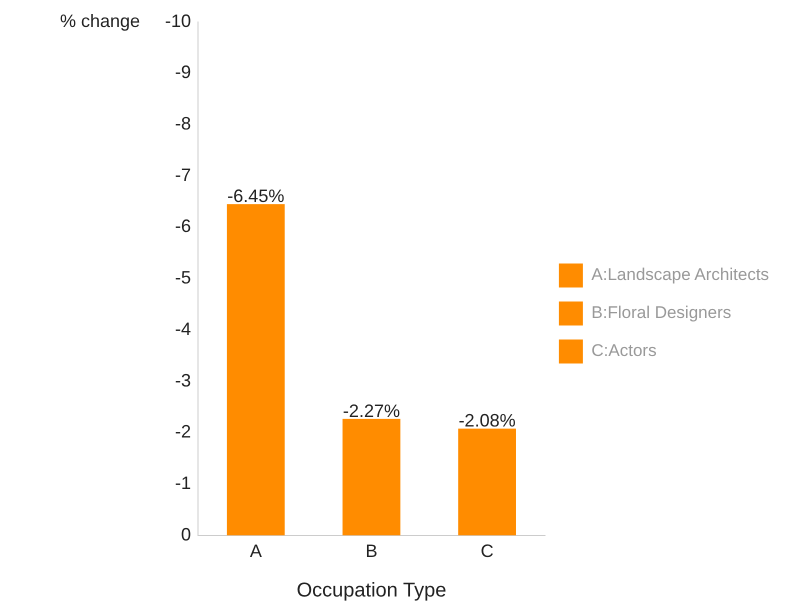 This screenshot has height=615, width=788. Describe the element at coordinates (182, 380) in the screenshot. I see `y-tick-label: -3` at that location.